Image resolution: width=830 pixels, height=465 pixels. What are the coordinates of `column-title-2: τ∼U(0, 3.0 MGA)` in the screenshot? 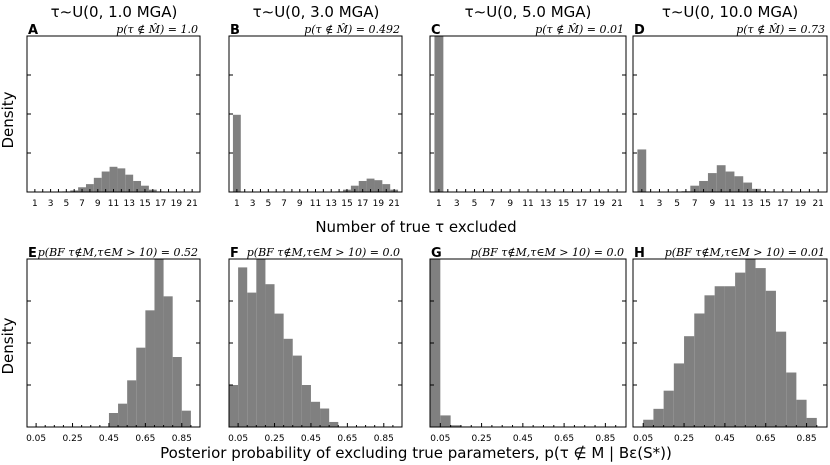 It's located at (316, 12).